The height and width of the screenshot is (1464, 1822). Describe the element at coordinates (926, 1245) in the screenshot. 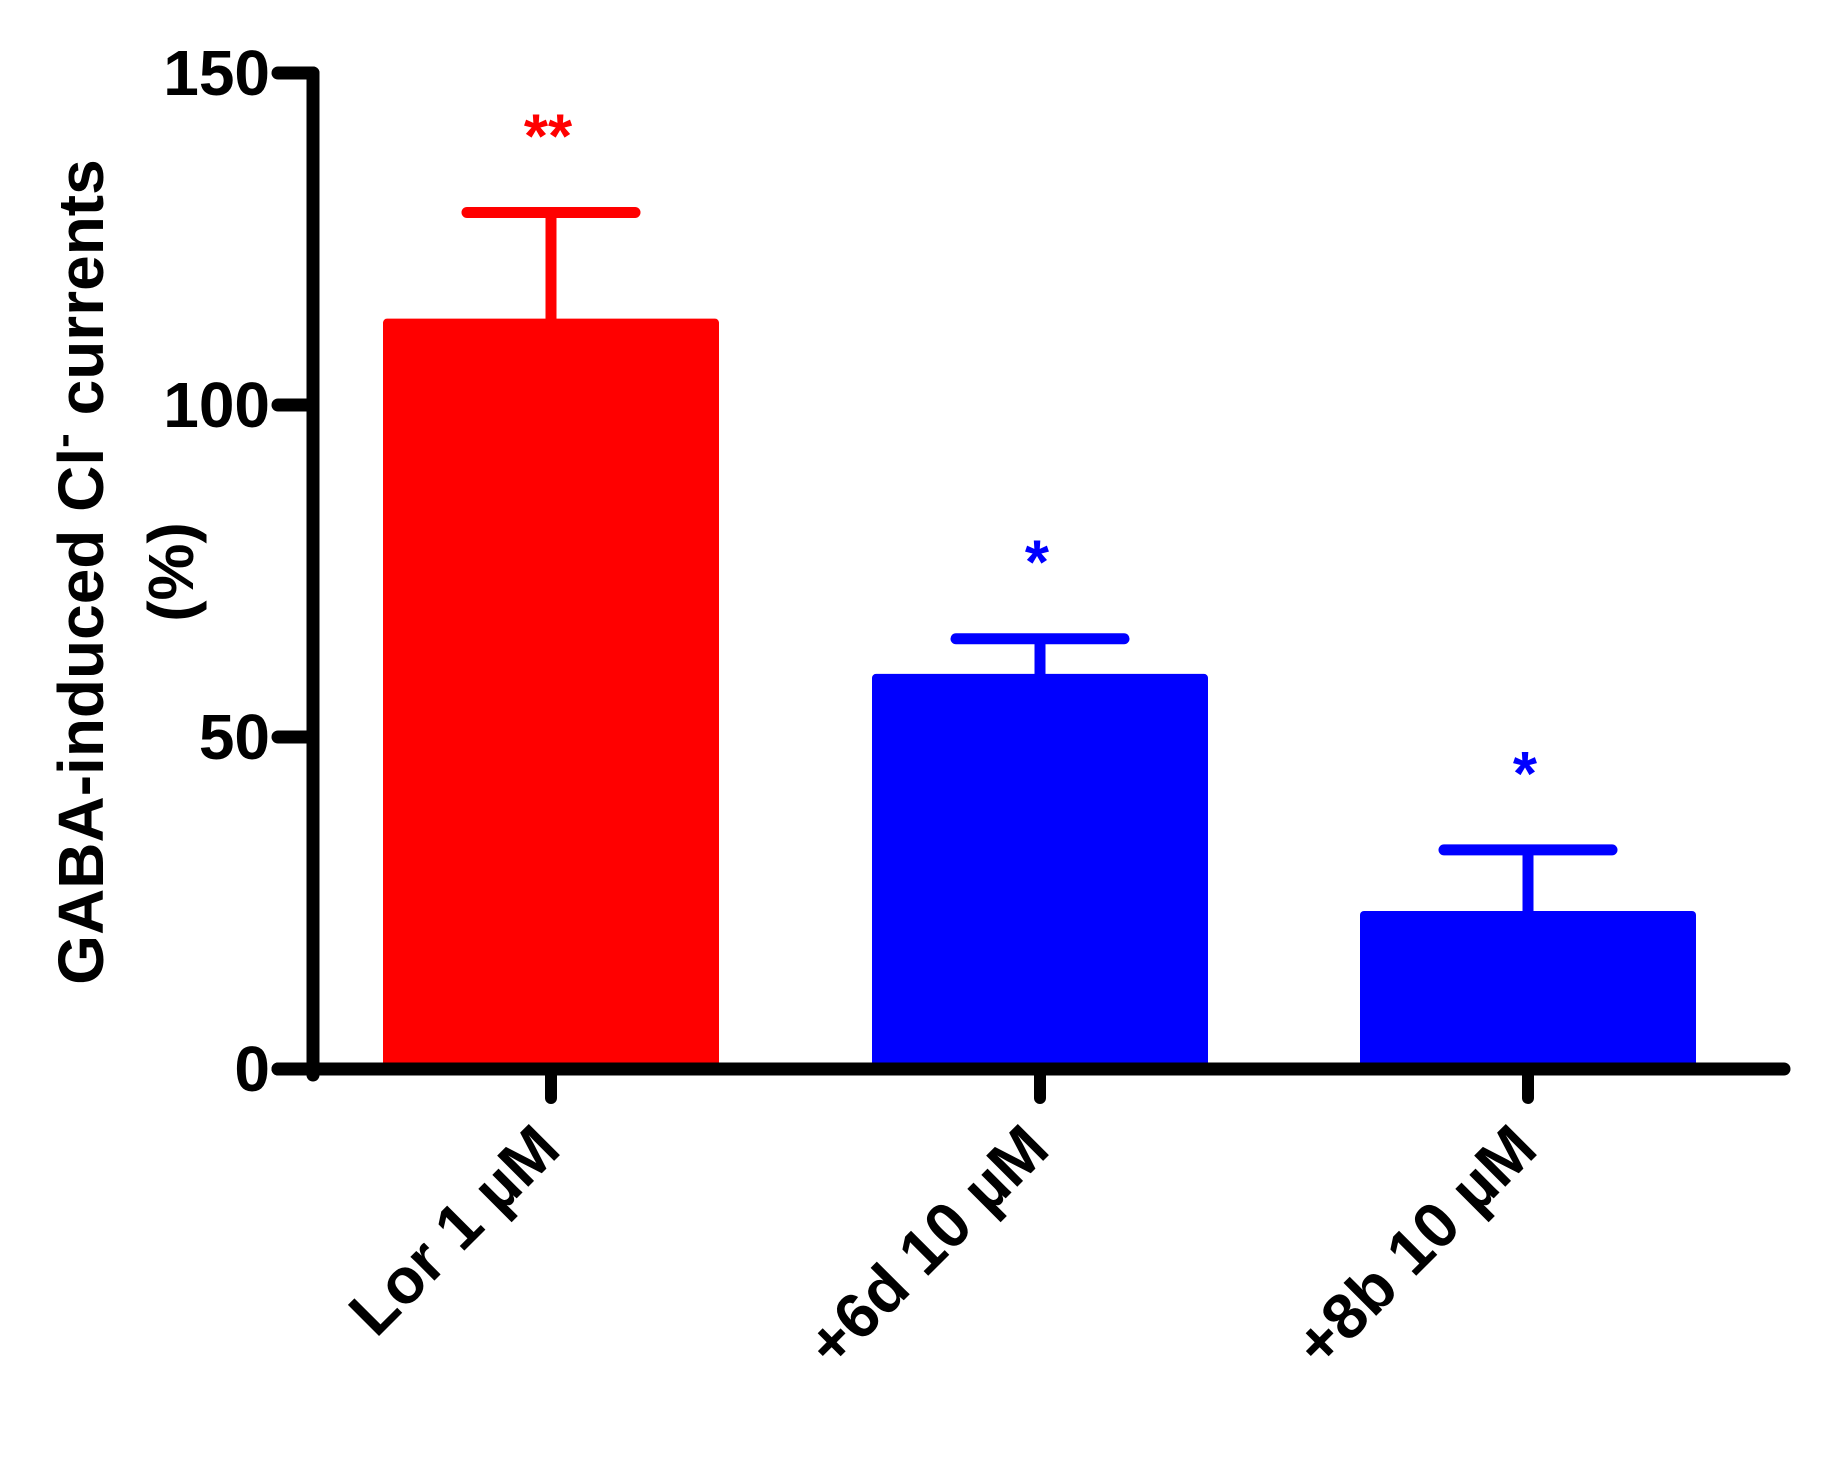

I see `x-tick-label-2: +6d 10 µM` at that location.